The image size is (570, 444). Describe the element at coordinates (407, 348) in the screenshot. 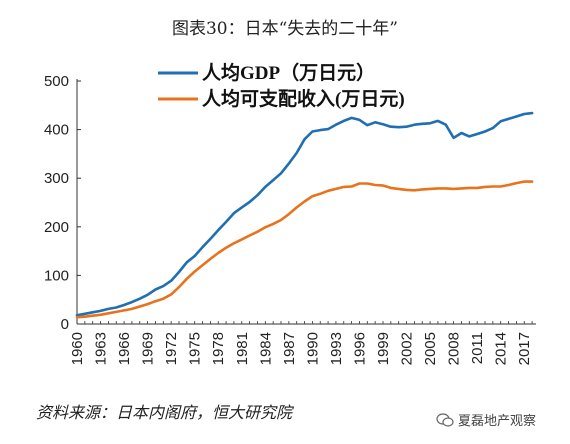

I see `x-tick-label: 2002` at that location.